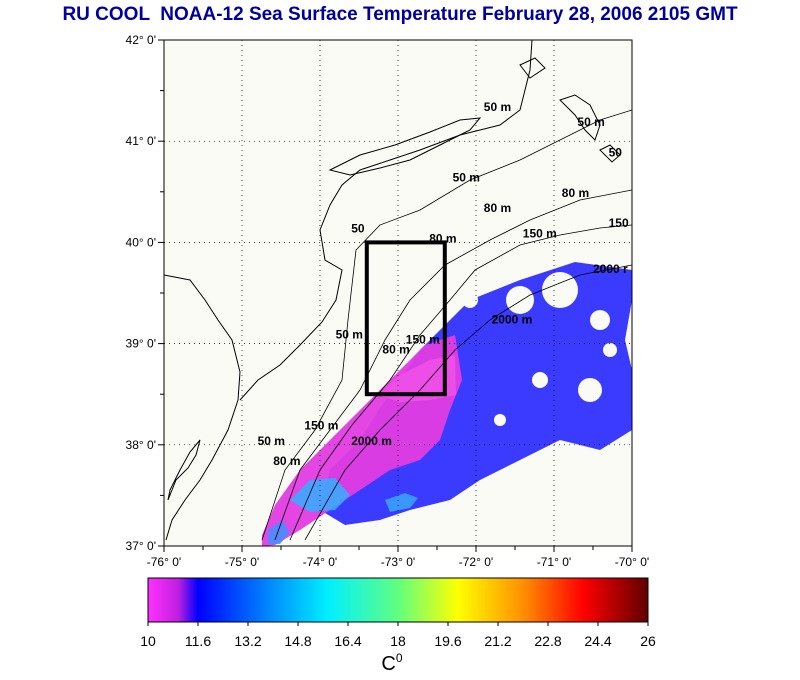 The height and width of the screenshot is (680, 800). What do you see at coordinates (610, 269) in the screenshot?
I see `isobath-label: 2000 r` at bounding box center [610, 269].